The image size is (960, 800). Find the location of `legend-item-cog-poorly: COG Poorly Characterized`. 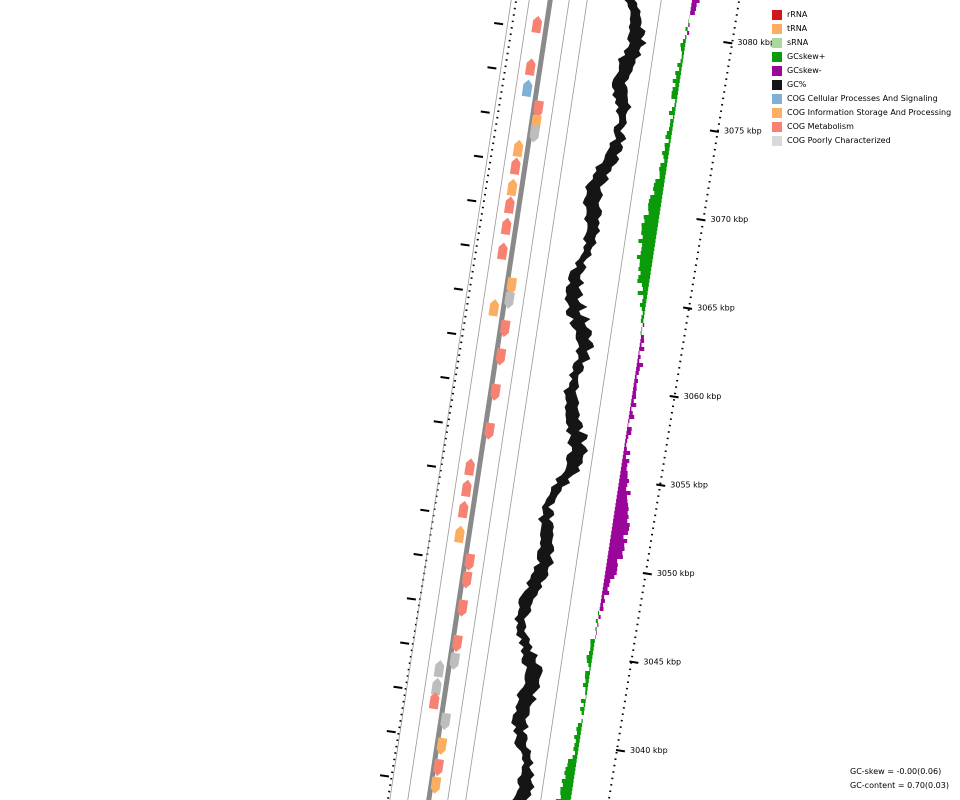

legend-item-cog-poorly: COG Poorly Characterized is located at coordinates (861, 141).